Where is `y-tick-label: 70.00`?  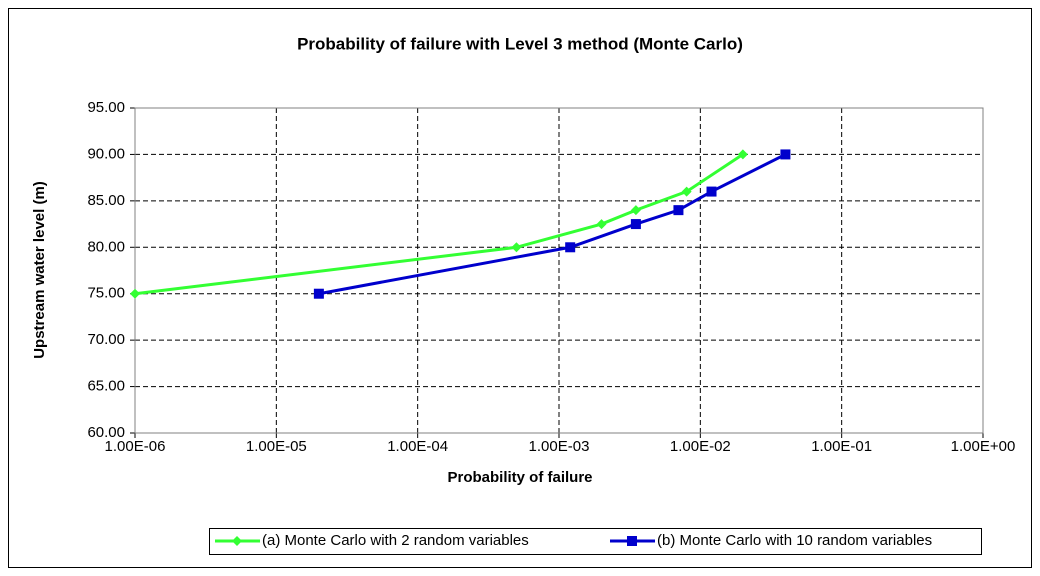
y-tick-label: 70.00 is located at coordinates (106, 339).